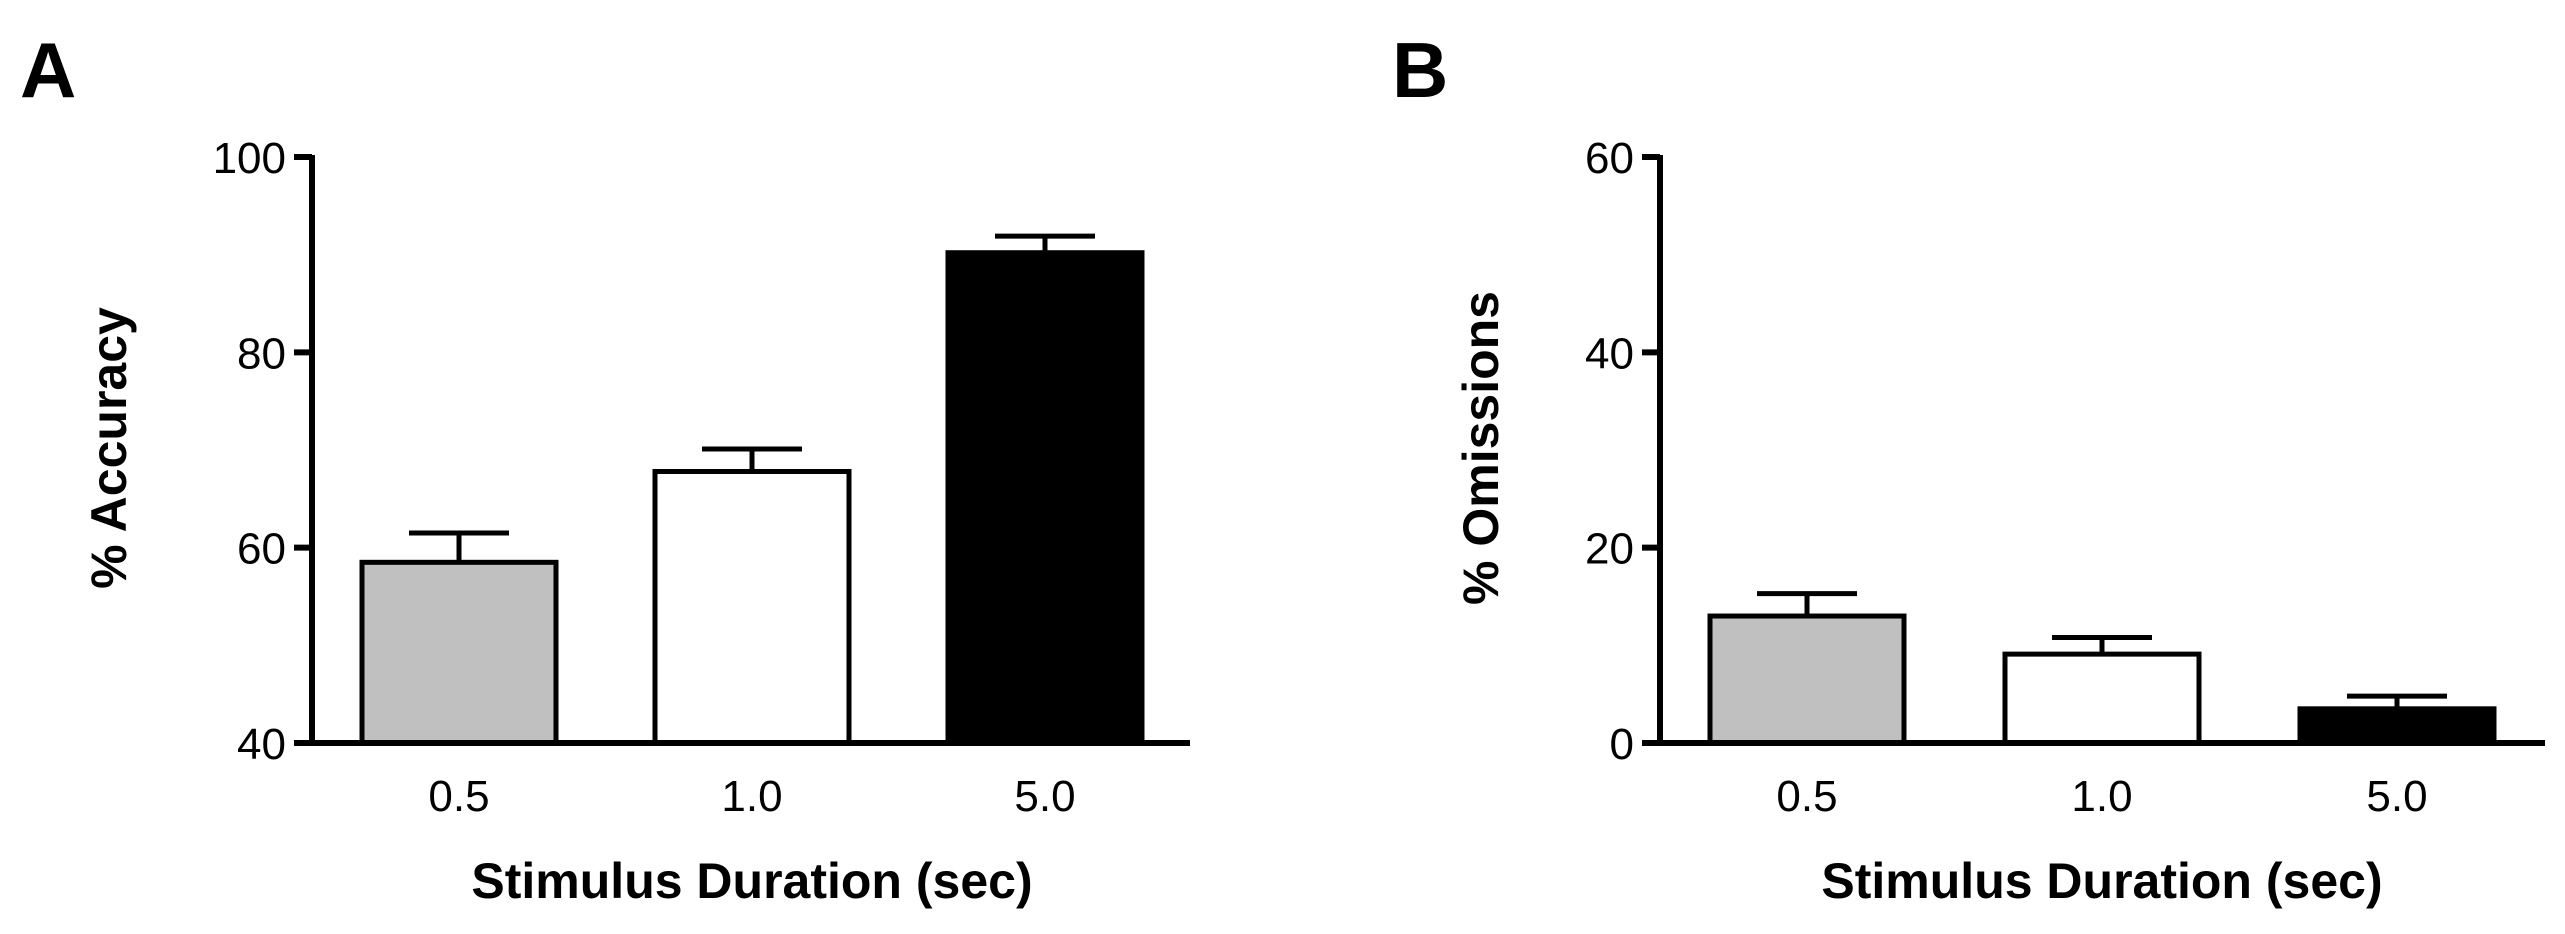 This screenshot has height=934, width=2565. I want to click on panel-b-x-tick-label-1: 0.5, so click(1806, 796).